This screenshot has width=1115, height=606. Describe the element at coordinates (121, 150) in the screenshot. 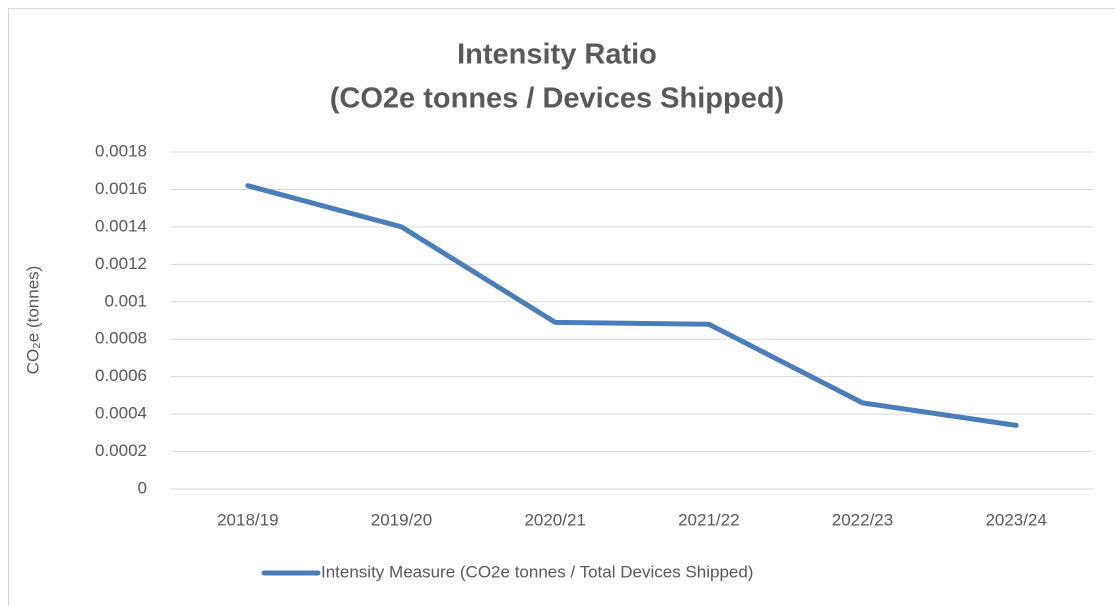

I see `y-tick-label: 0.0018` at that location.